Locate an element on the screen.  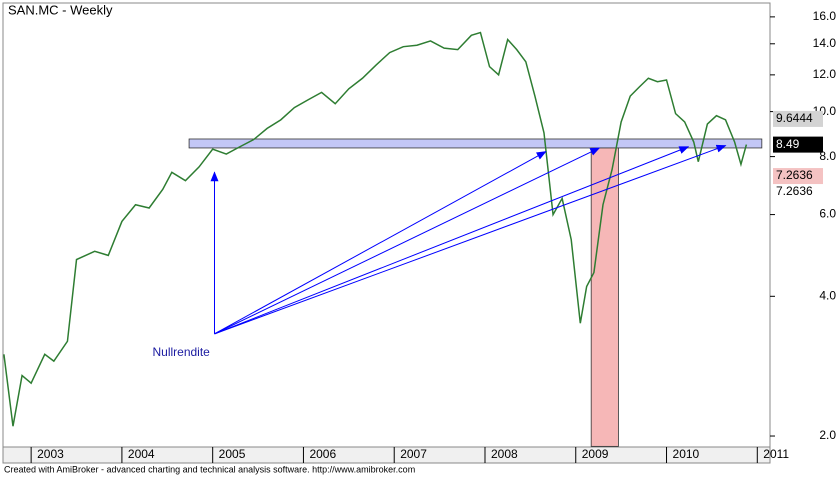
chart-title: SAN.MC - Weekly is located at coordinates (60, 9).